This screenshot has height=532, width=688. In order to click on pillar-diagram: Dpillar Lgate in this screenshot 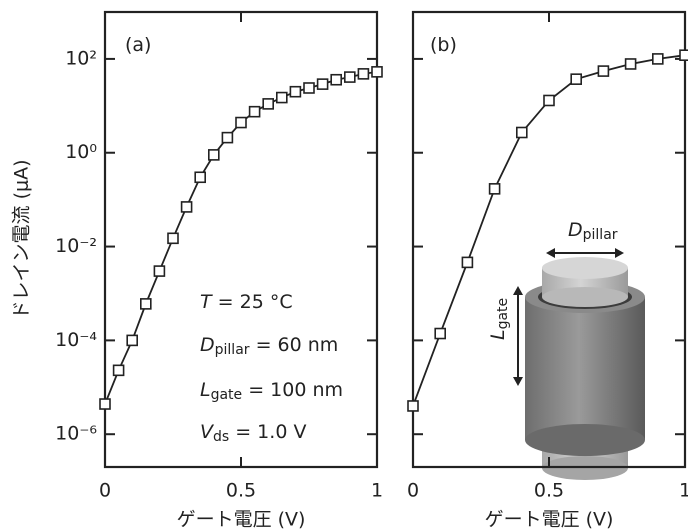, I will do `click(566, 349)`.